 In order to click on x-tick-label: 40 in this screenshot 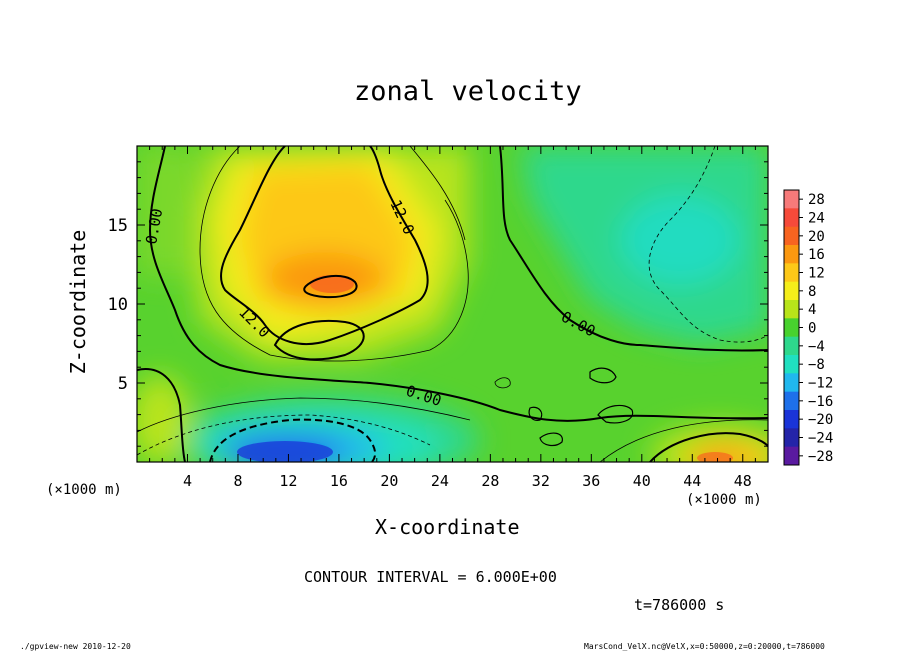, I will do `click(642, 481)`.